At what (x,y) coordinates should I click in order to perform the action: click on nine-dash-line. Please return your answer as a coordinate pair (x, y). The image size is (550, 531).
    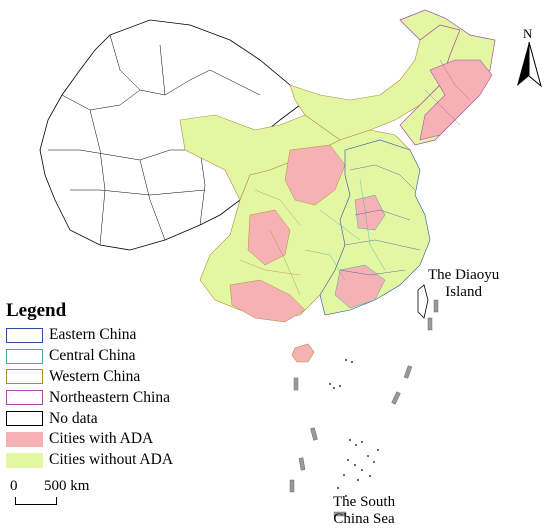
    Looking at the image, I should click on (364, 408).